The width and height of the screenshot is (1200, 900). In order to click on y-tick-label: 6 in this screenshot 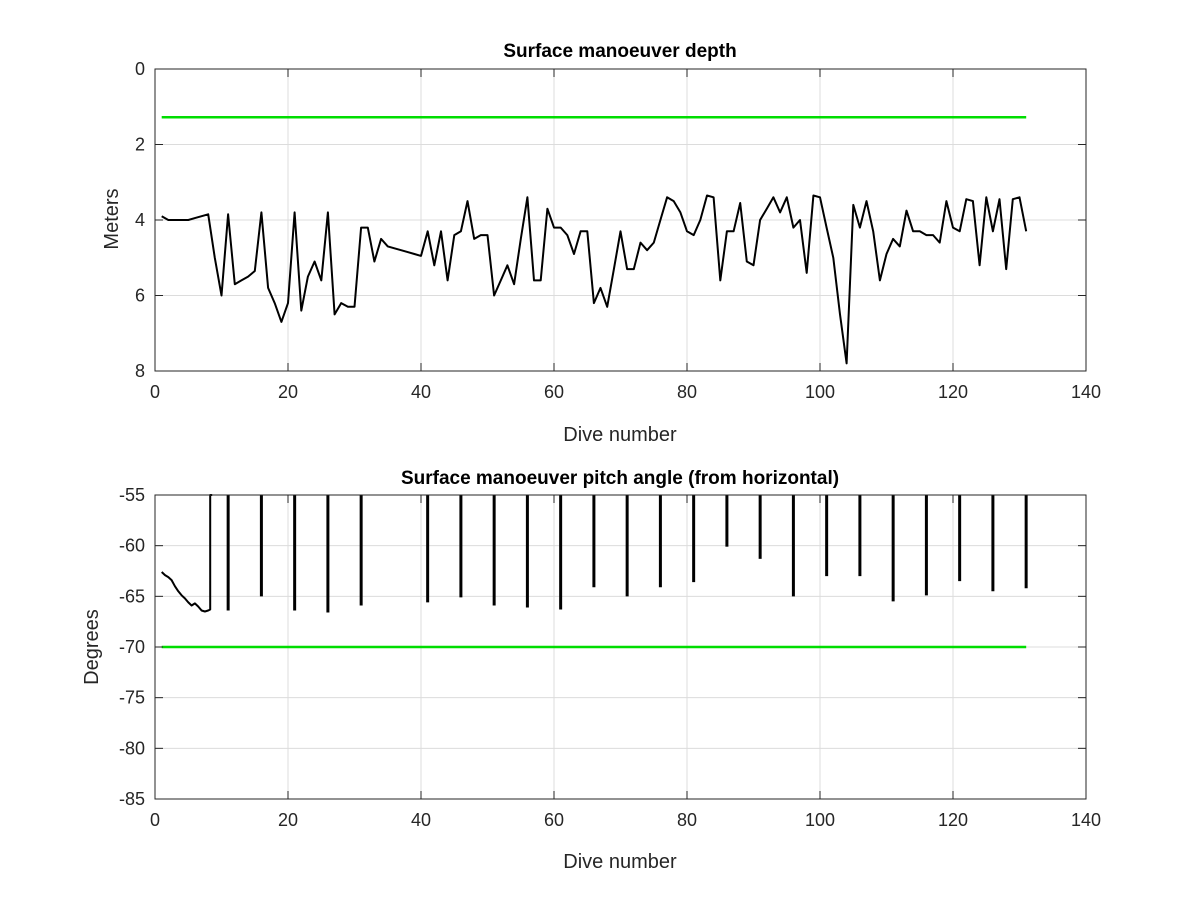, I will do `click(140, 296)`.